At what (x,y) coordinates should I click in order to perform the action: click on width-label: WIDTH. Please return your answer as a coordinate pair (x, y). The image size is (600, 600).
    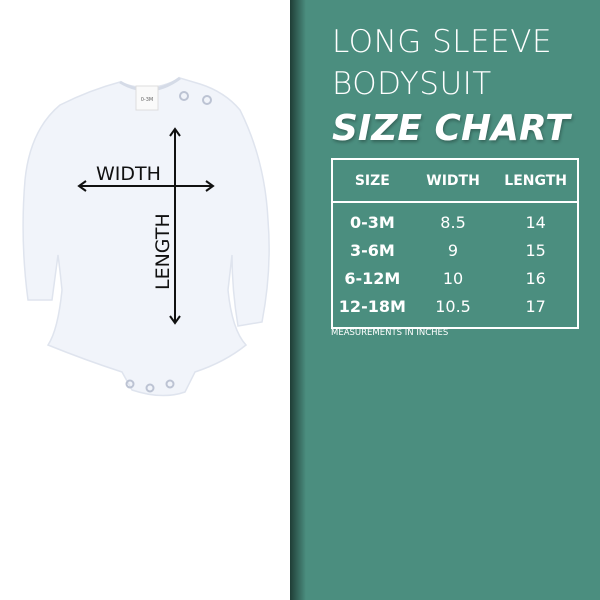
    Looking at the image, I should click on (128, 174).